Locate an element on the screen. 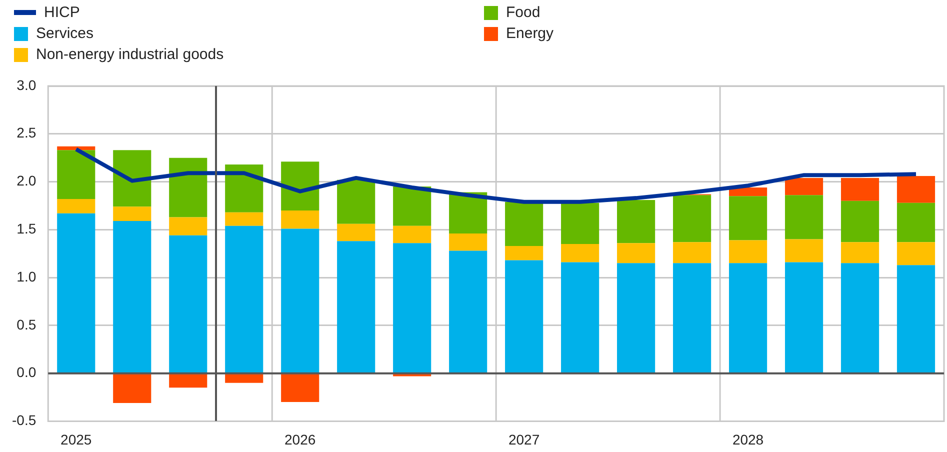 This screenshot has width=947, height=452. y-tick-label: 0.5 is located at coordinates (26, 324).